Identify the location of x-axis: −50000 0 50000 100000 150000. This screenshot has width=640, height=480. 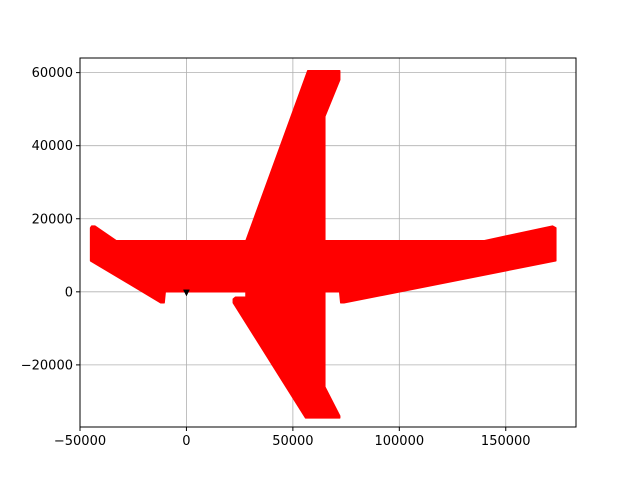
(292, 438).